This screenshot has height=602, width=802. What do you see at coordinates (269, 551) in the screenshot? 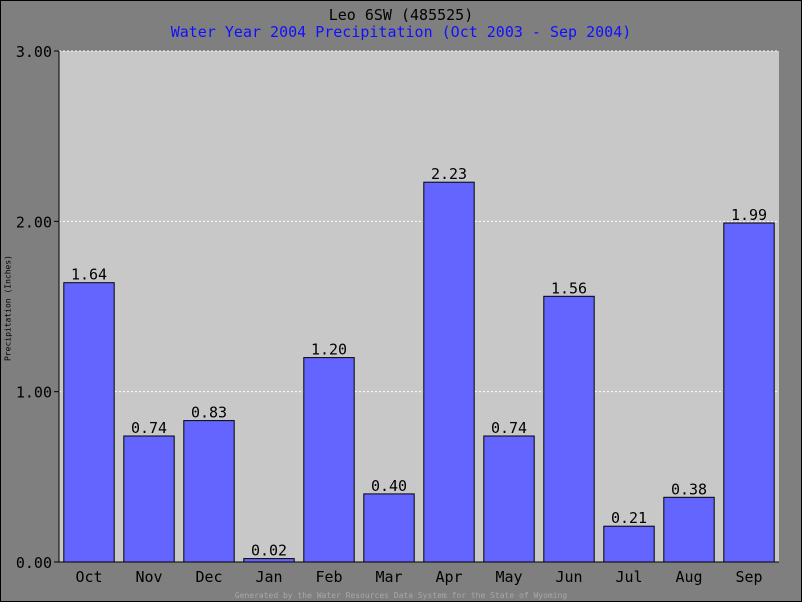
I see `bar-value-label: 0.02` at bounding box center [269, 551].